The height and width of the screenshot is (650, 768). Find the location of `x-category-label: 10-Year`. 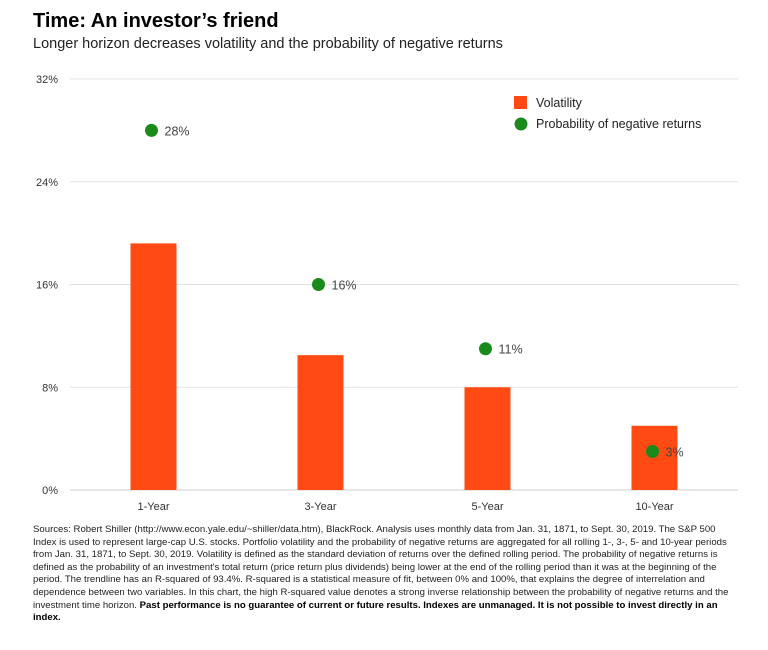

x-category-label: 10-Year is located at coordinates (654, 507).